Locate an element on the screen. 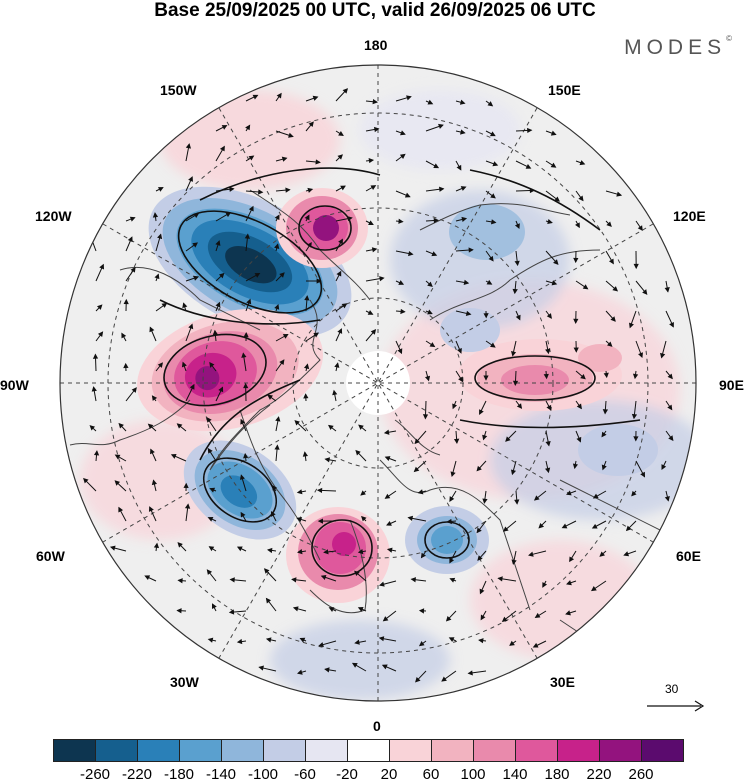  lon-label-150e: 150E is located at coordinates (564, 90).